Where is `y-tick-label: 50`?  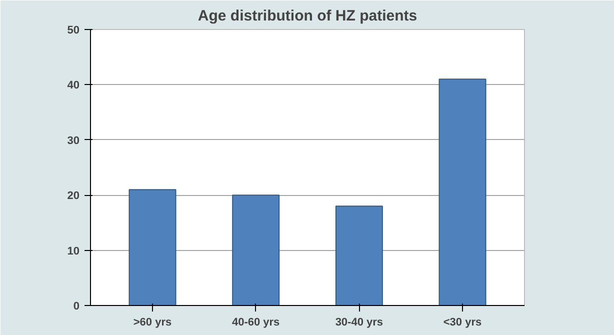
y-tick-label: 50 is located at coordinates (73, 30).